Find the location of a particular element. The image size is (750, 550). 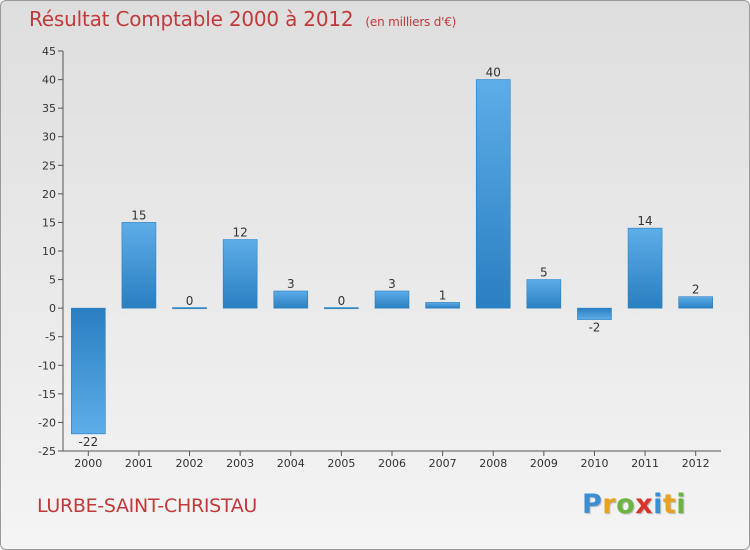

logo-letter: t is located at coordinates (669, 504).